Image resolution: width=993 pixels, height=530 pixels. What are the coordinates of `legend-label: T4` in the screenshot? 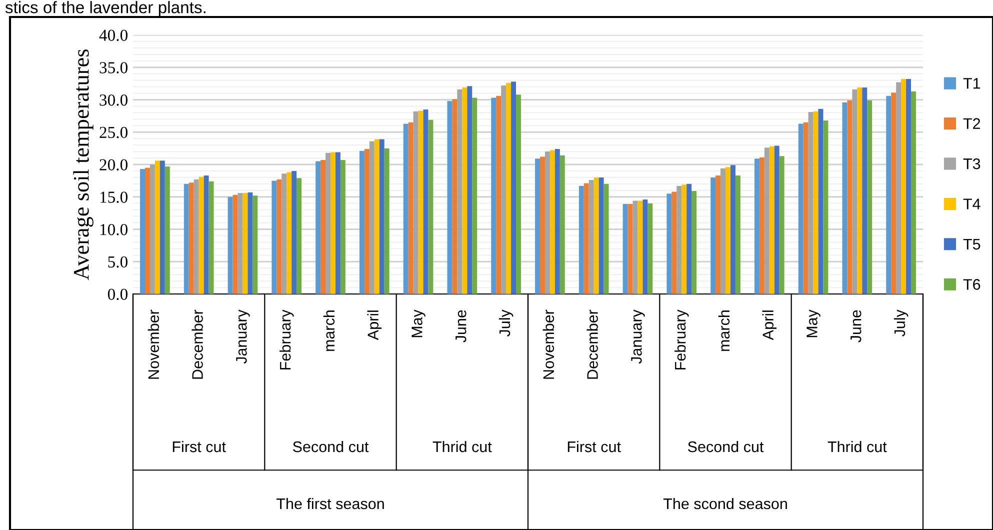 It's located at (971, 204).